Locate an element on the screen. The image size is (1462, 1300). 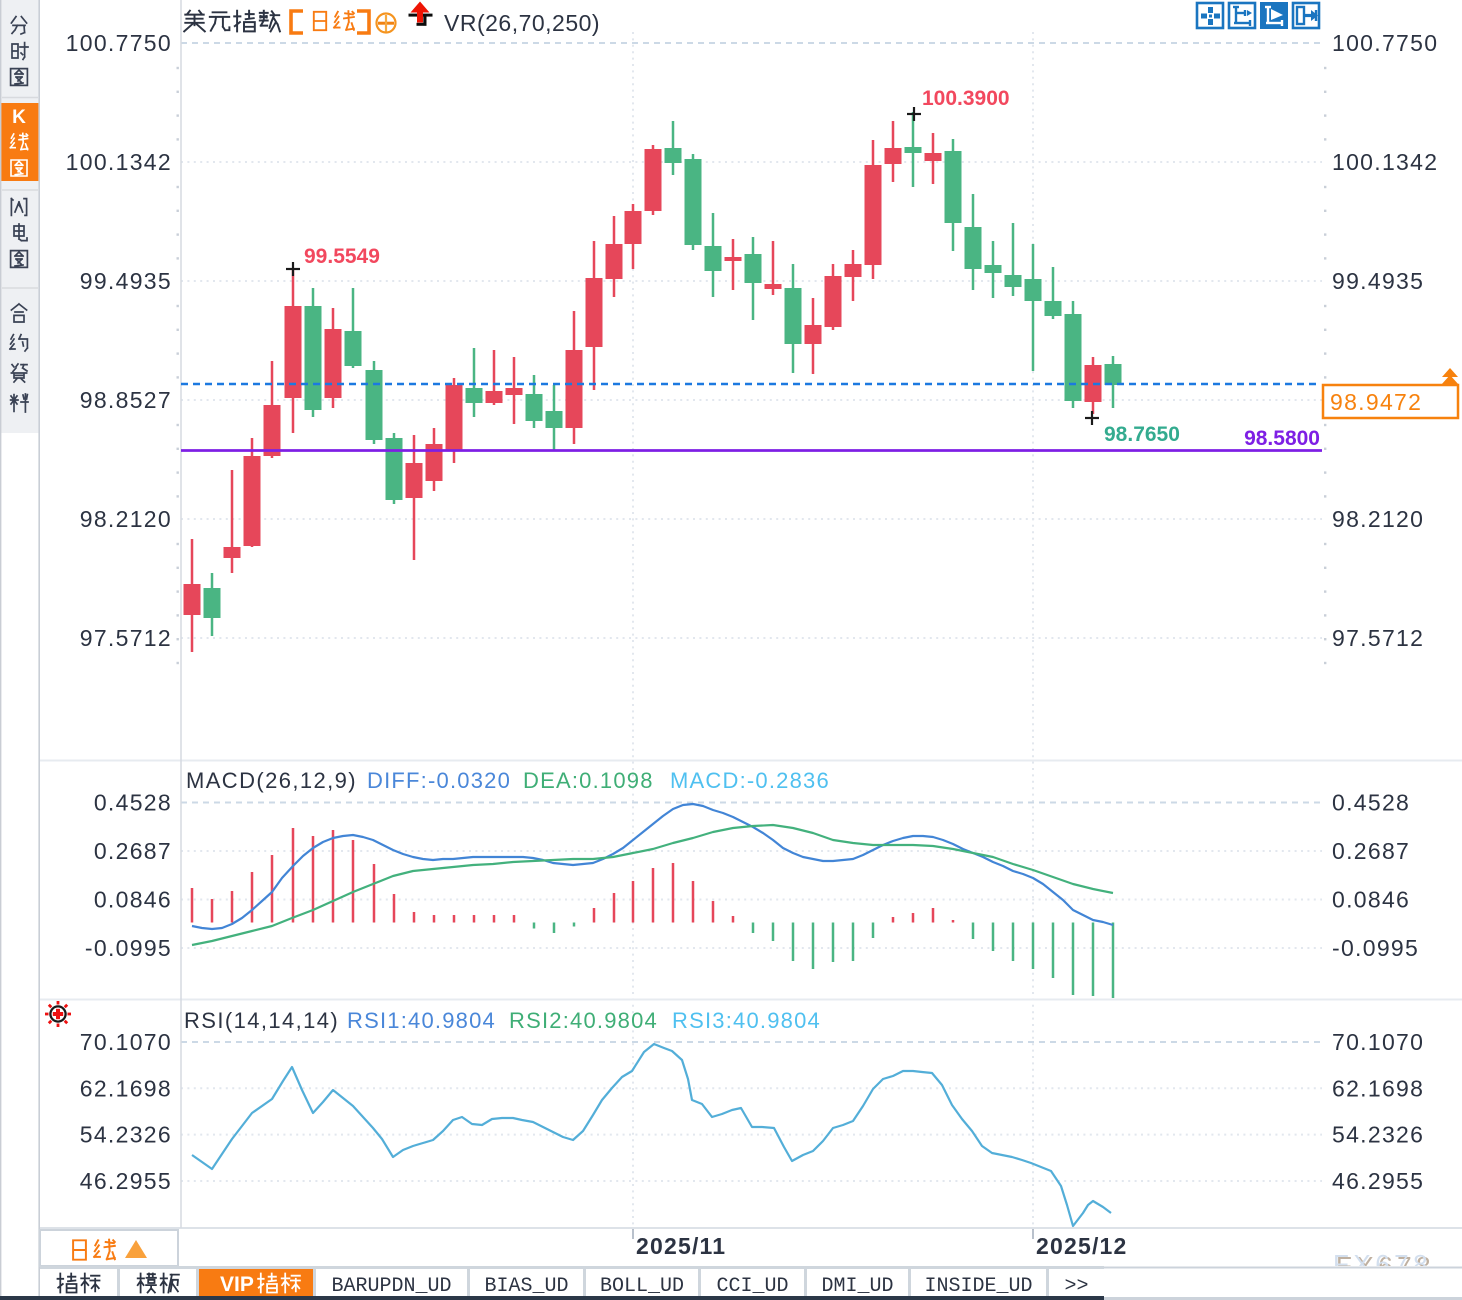
svg-text: RSI1:40.9804 is located at coordinates (421, 1020).